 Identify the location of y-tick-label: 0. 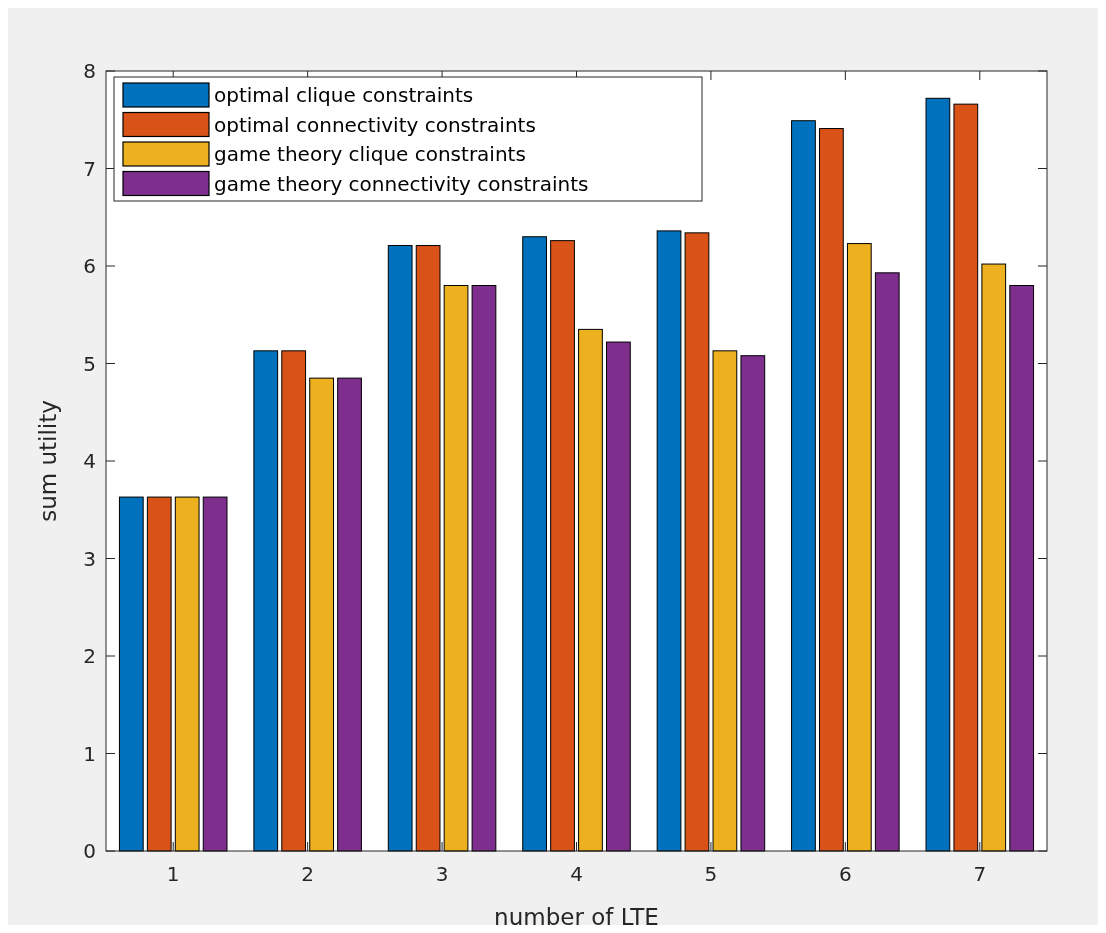
(89, 851).